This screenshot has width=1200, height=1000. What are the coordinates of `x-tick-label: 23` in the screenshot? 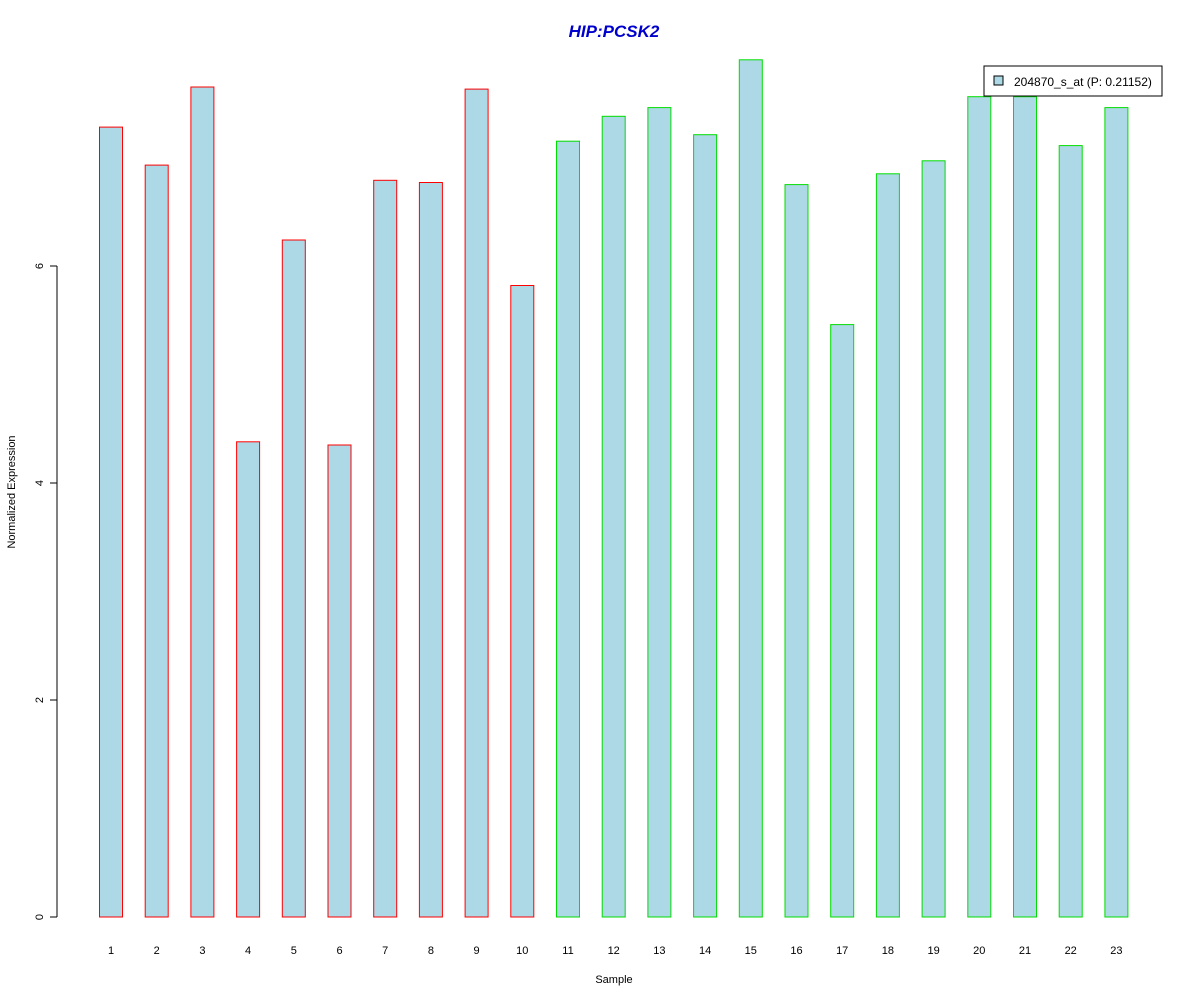 It's located at (1116, 951).